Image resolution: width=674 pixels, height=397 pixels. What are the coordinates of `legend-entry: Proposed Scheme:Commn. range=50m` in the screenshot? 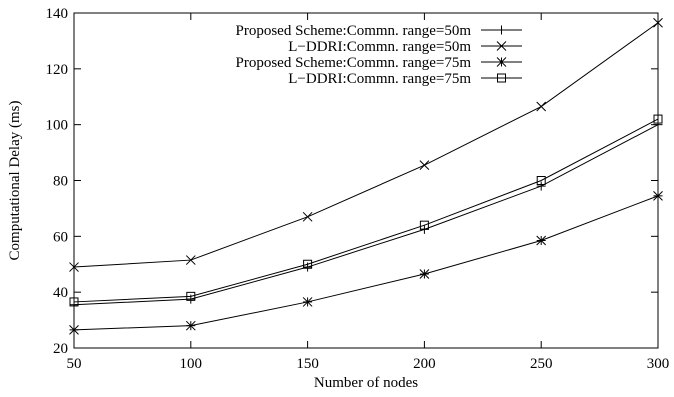 It's located at (378, 31).